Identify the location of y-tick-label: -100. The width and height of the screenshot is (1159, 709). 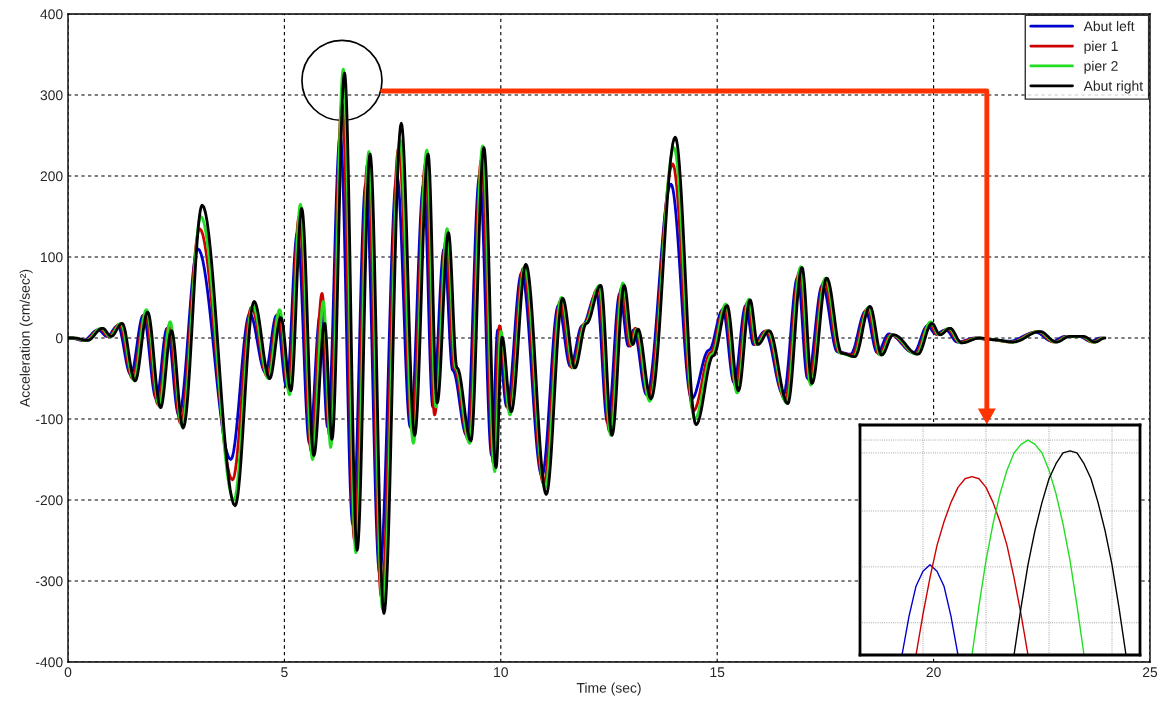
(49, 419).